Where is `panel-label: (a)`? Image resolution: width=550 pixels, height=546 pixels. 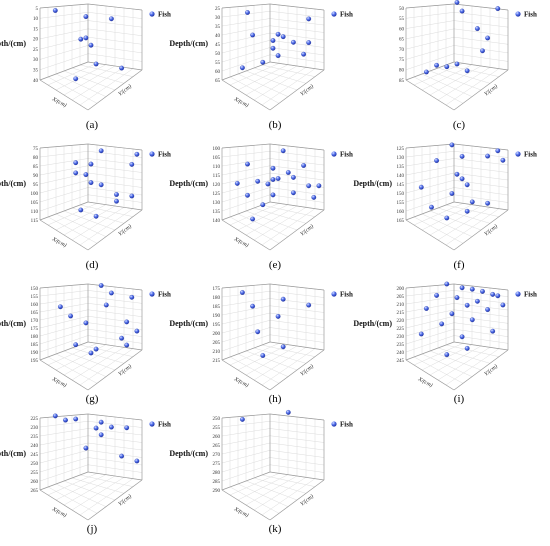 panel-label: (a) is located at coordinates (92, 125).